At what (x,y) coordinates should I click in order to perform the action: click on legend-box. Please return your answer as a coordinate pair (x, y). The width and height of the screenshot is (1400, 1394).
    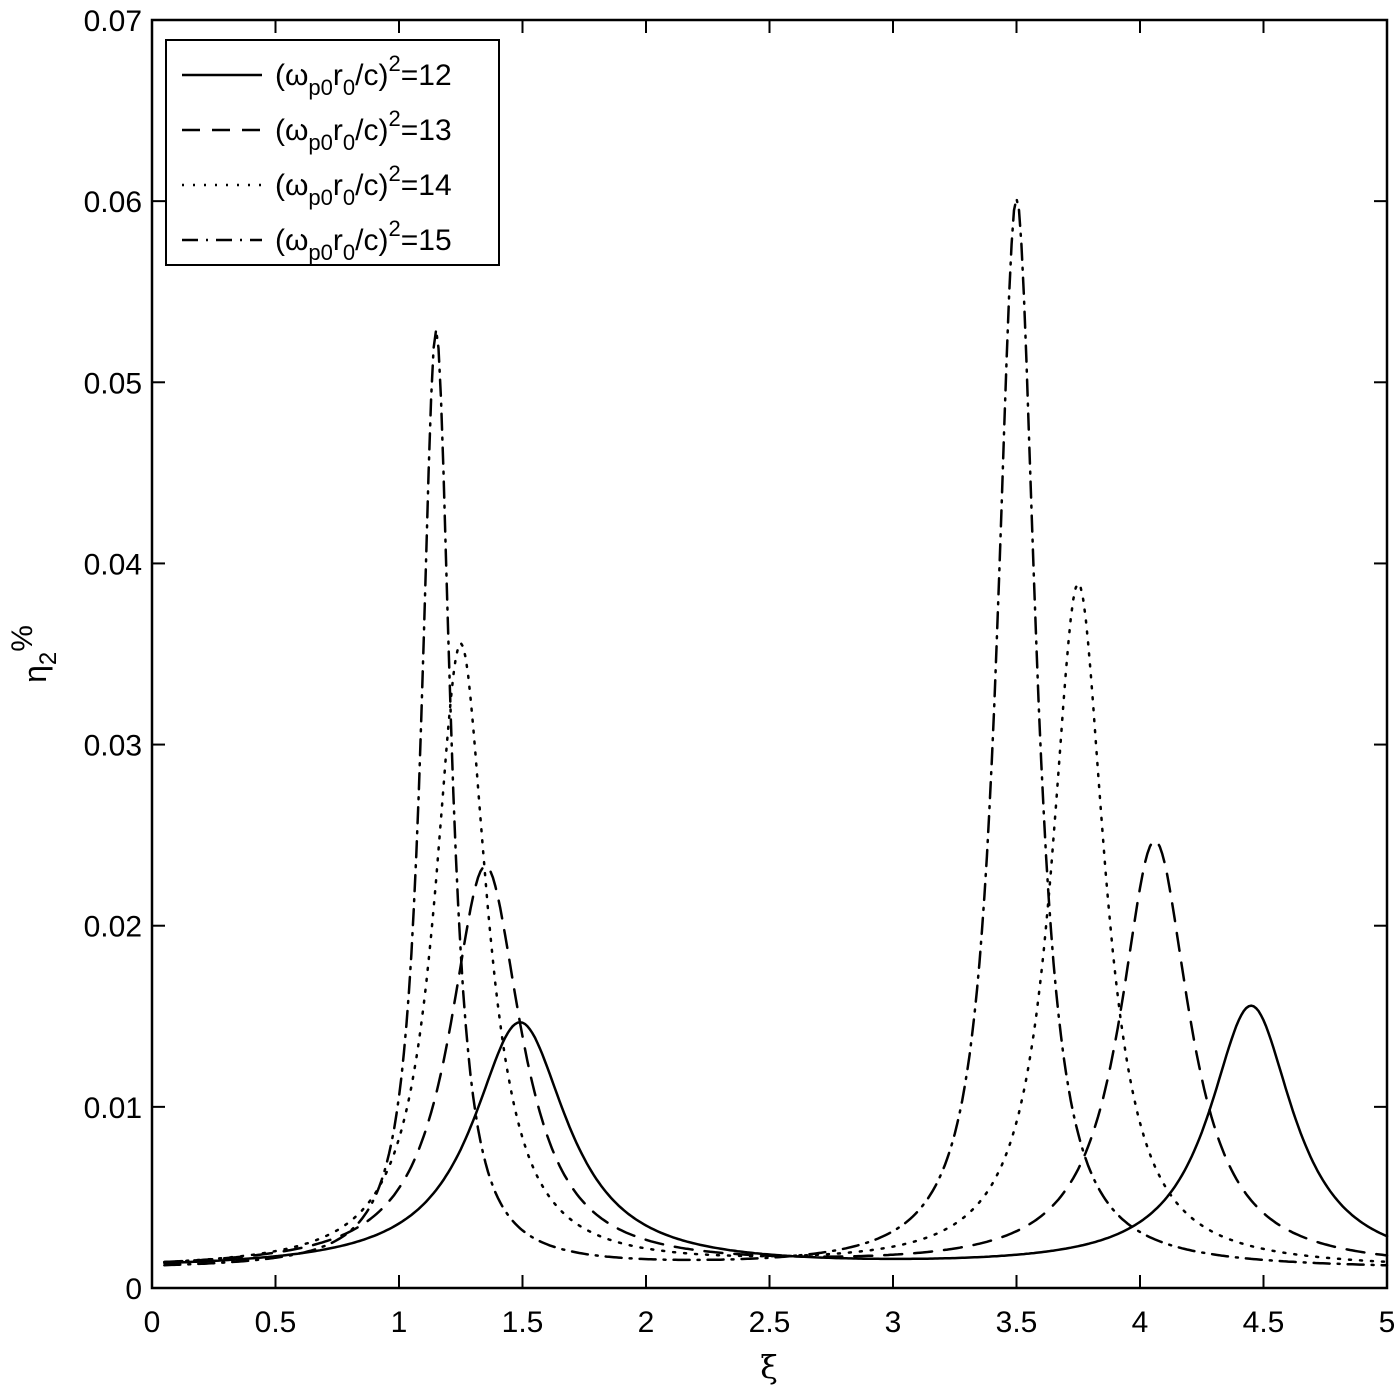
    Looking at the image, I should click on (332, 152).